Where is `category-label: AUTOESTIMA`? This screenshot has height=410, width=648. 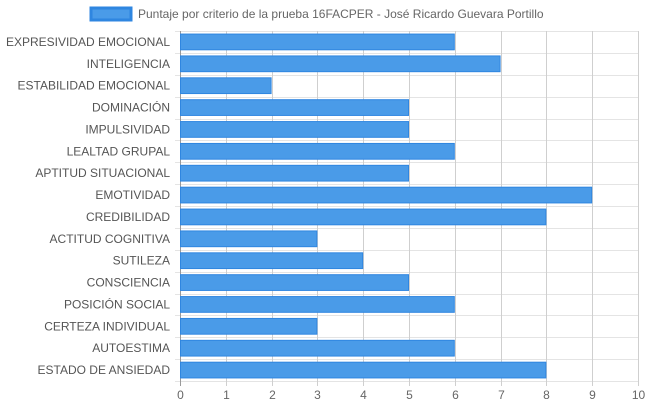
category-label: AUTOESTIMA is located at coordinates (131, 348).